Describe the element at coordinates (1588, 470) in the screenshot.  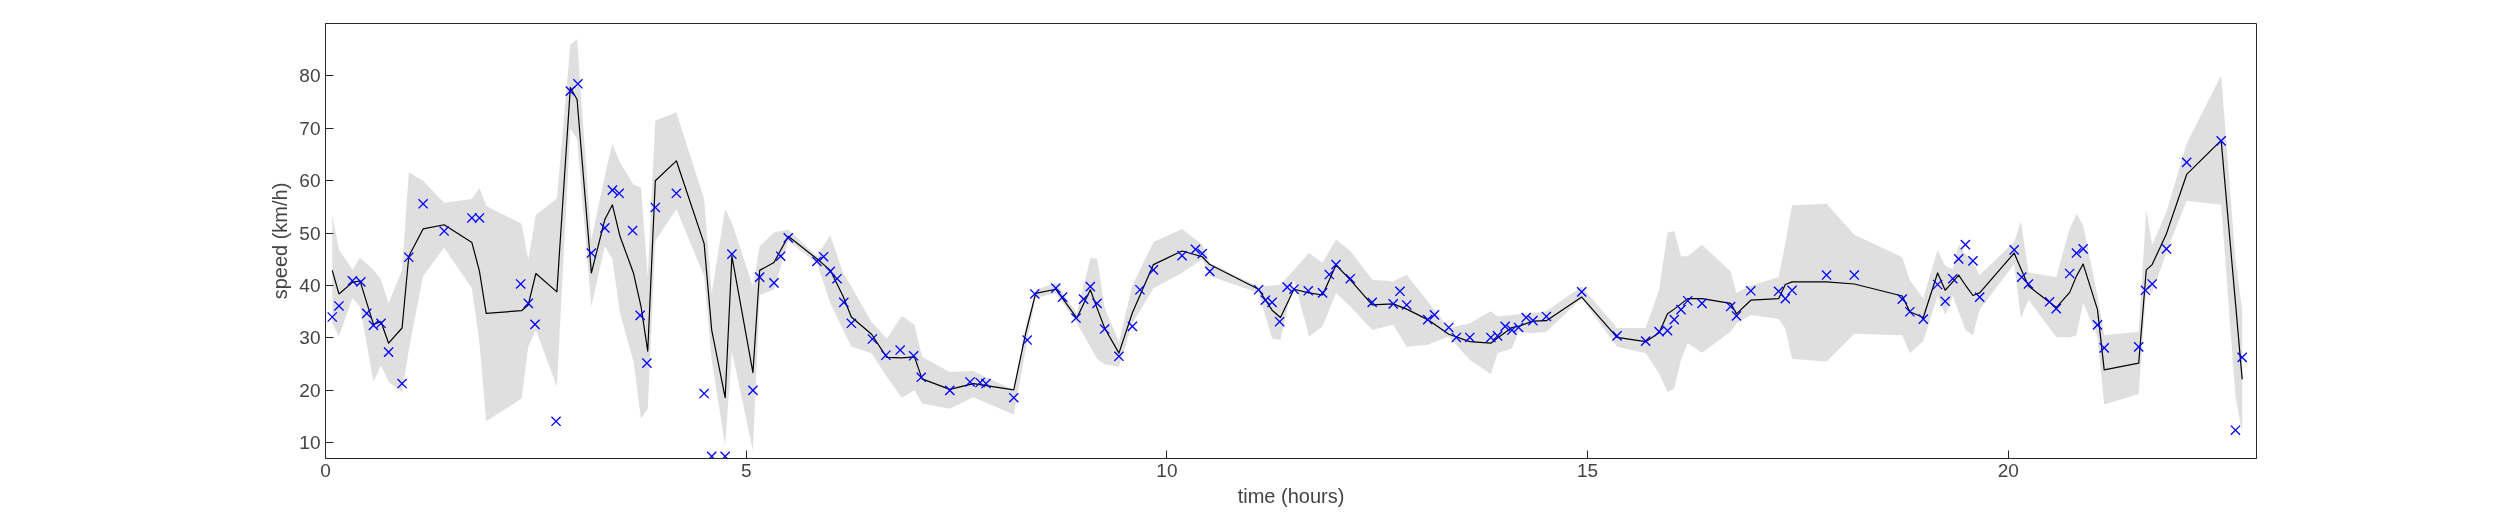
I see `x-tick-label: 15` at that location.